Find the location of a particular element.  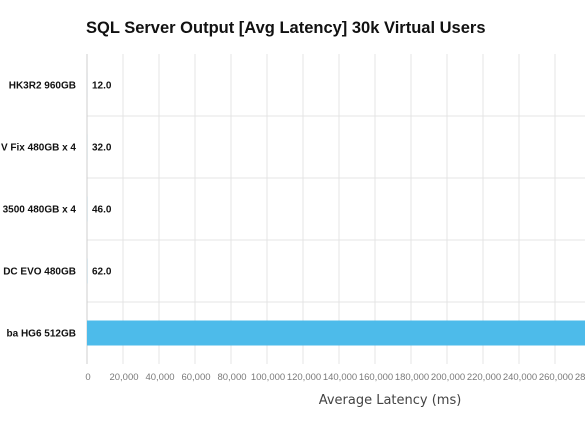

category-label: 3500 480GB x 4 is located at coordinates (40, 210).